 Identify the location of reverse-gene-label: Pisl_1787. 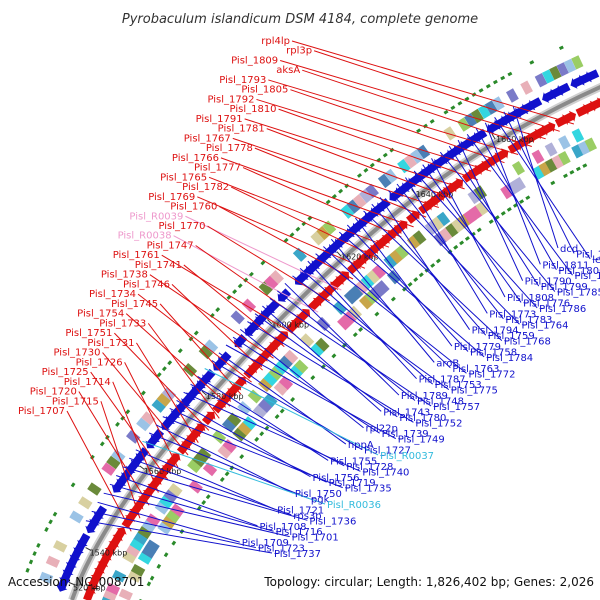
(442, 380).